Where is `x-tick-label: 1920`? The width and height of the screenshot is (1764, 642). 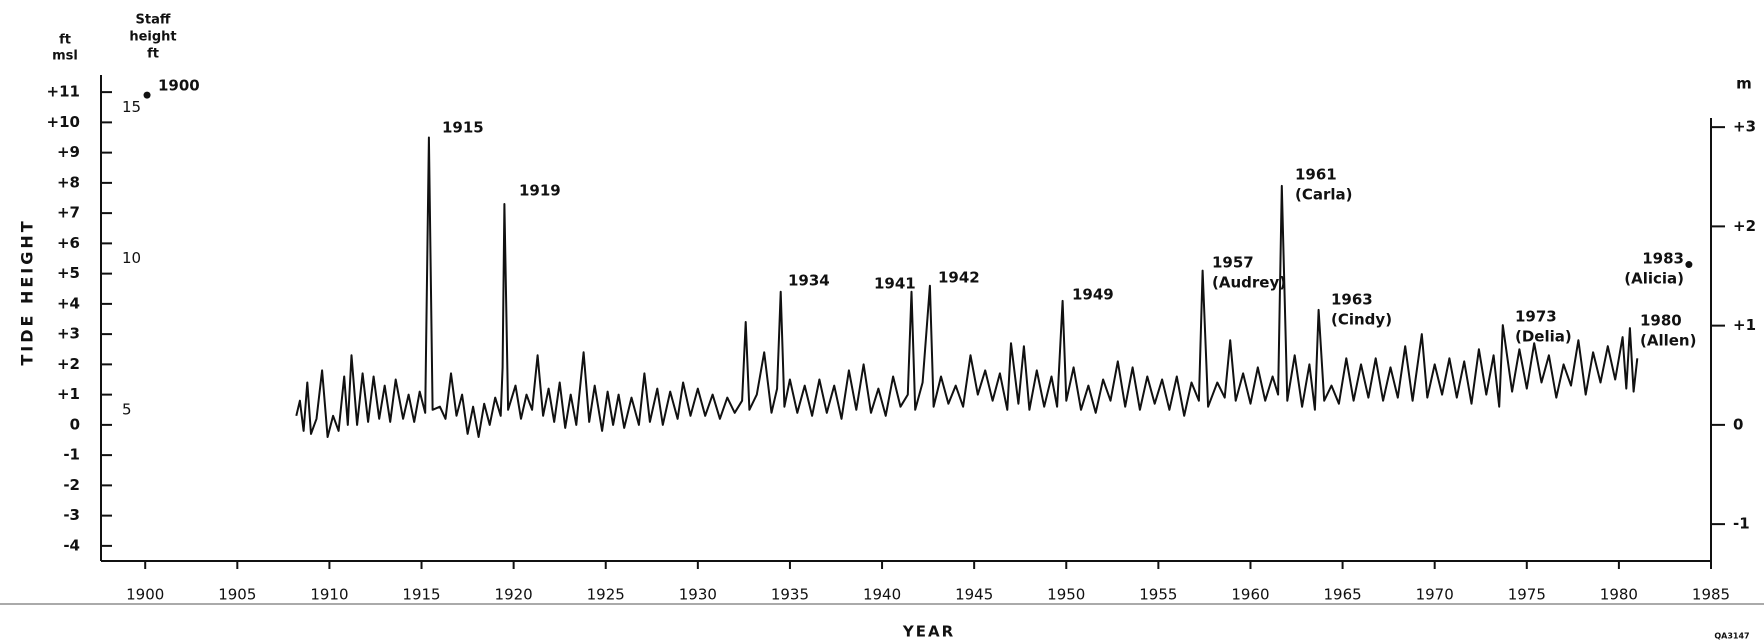
x-tick-label: 1920 is located at coordinates (514, 595).